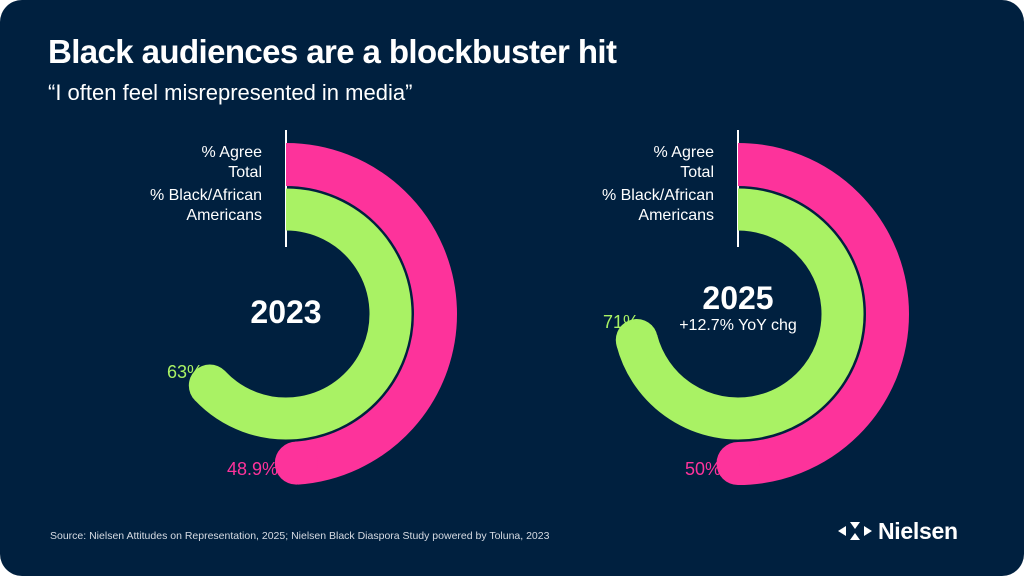  I want to click on radial-bar-2023-total, so click(365, 314).